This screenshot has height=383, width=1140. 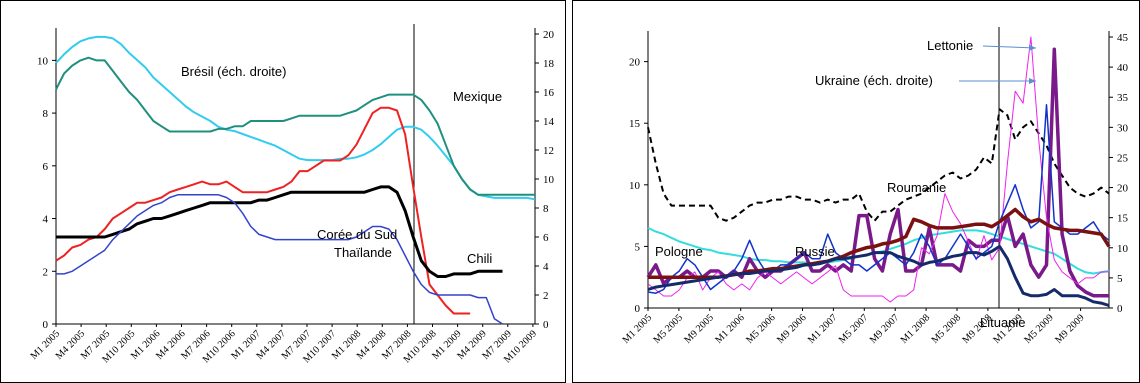 I want to click on right-ytick-label: 20, so click(x=635, y=63).